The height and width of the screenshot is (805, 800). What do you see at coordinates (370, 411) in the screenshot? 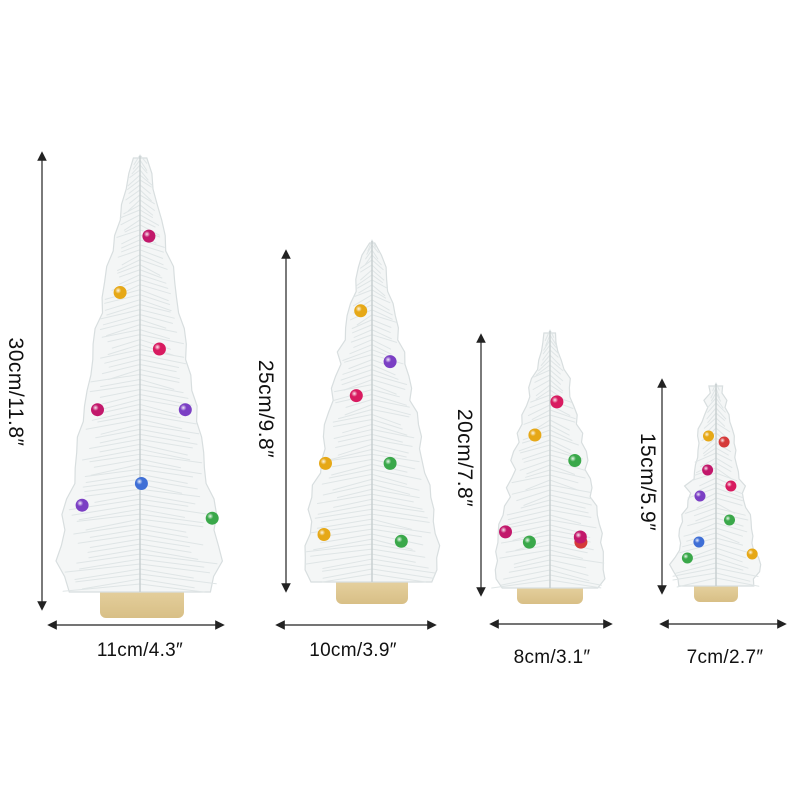
I see `tree-2-bristles` at bounding box center [370, 411].